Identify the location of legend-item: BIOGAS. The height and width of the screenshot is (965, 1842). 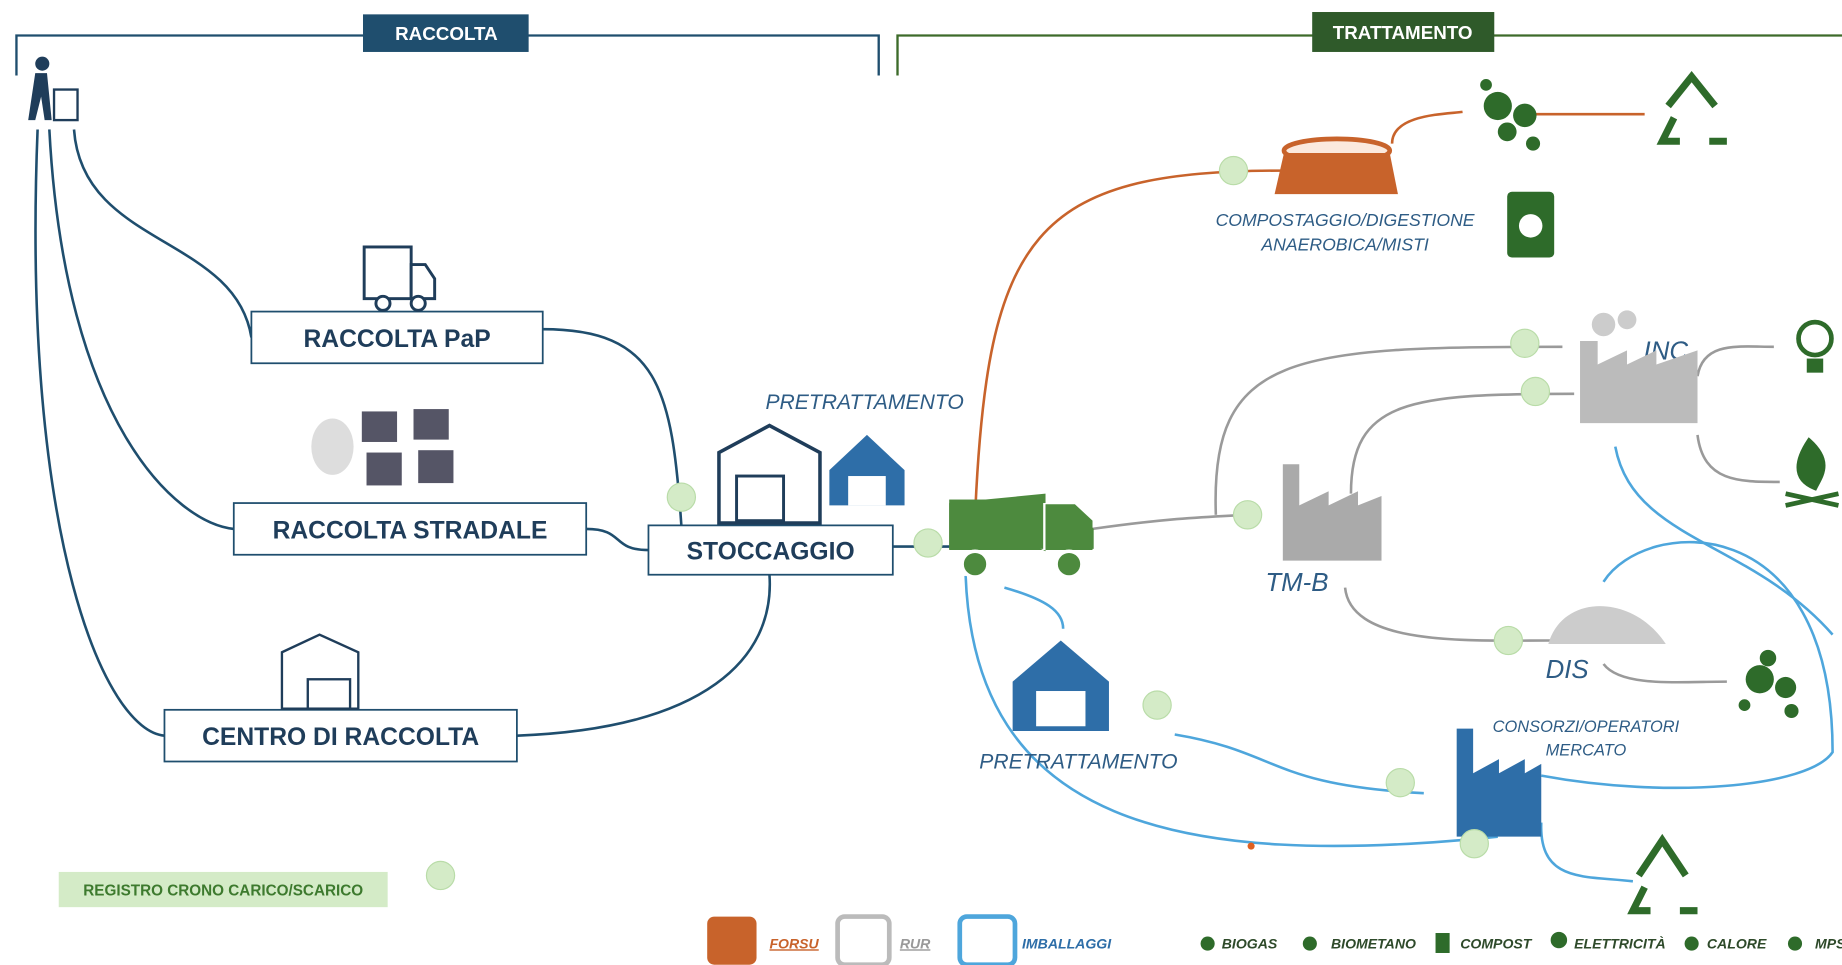
(1250, 943).